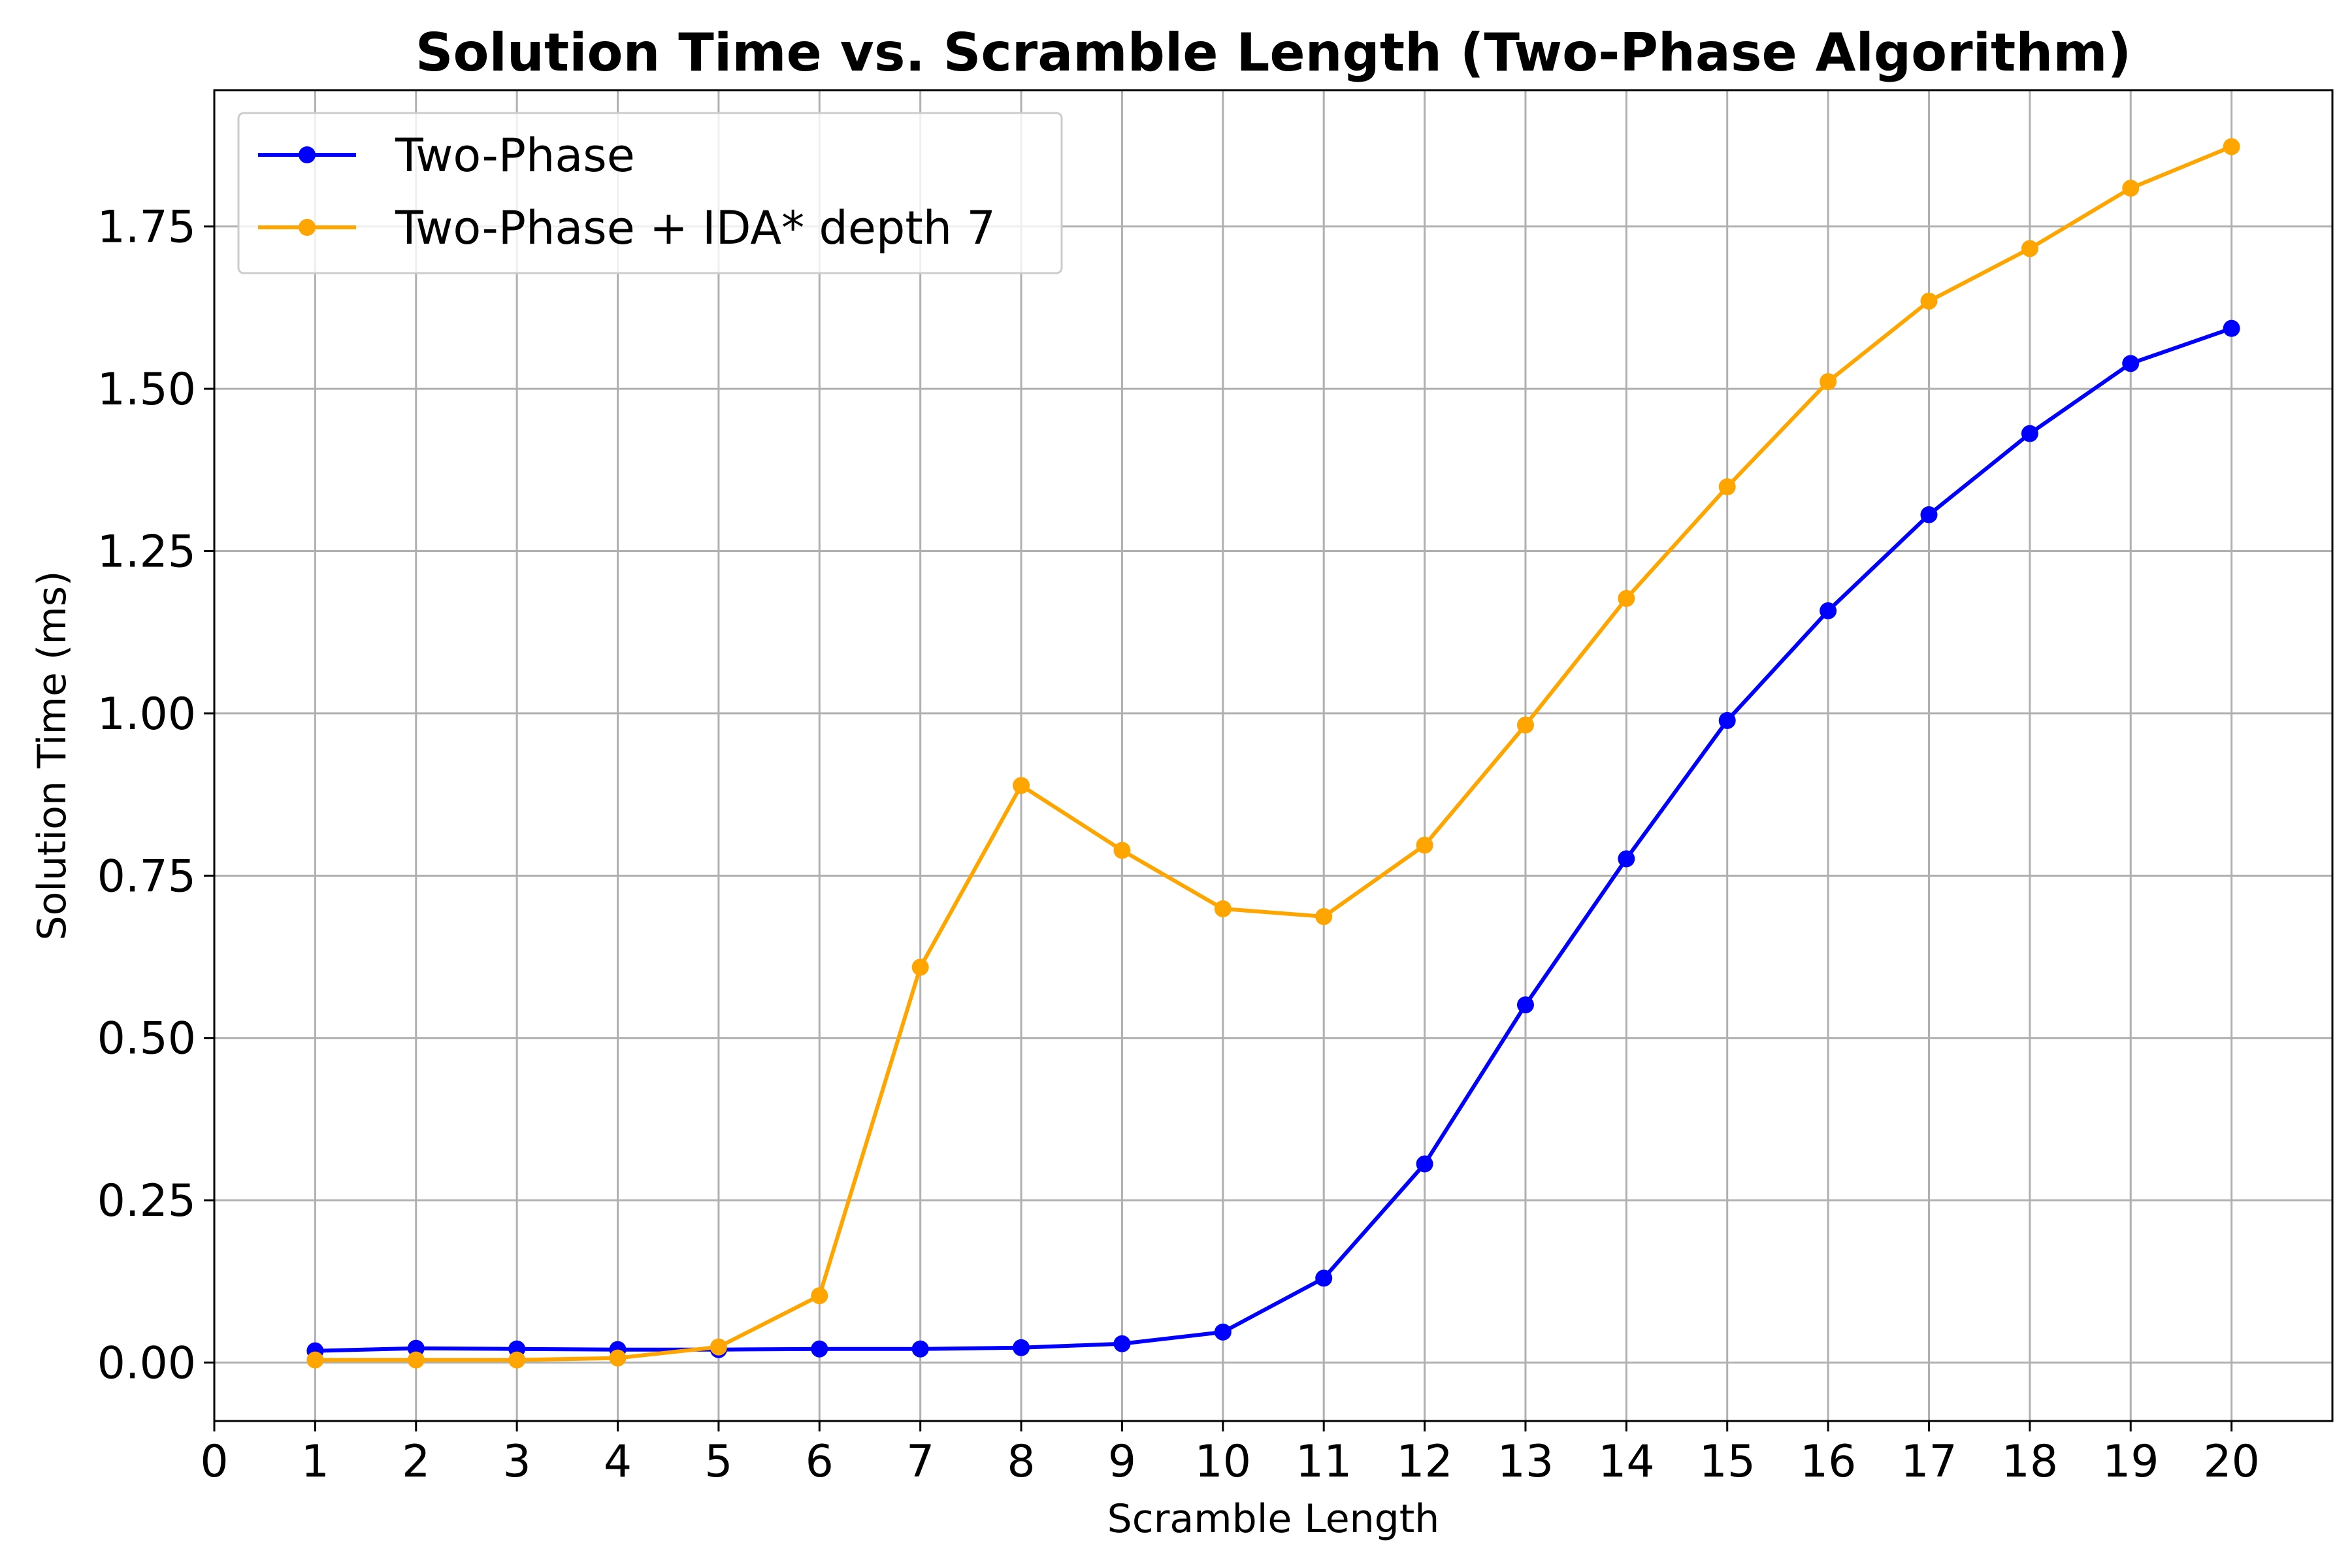  I want to click on x-tick-label: 5, so click(718, 1462).